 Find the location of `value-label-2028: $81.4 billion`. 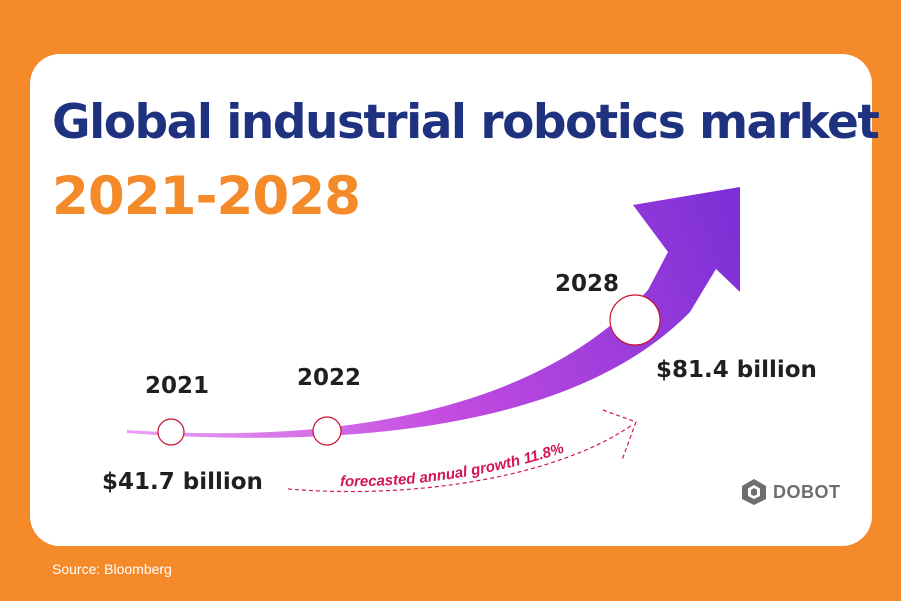

value-label-2028: $81.4 billion is located at coordinates (736, 370).